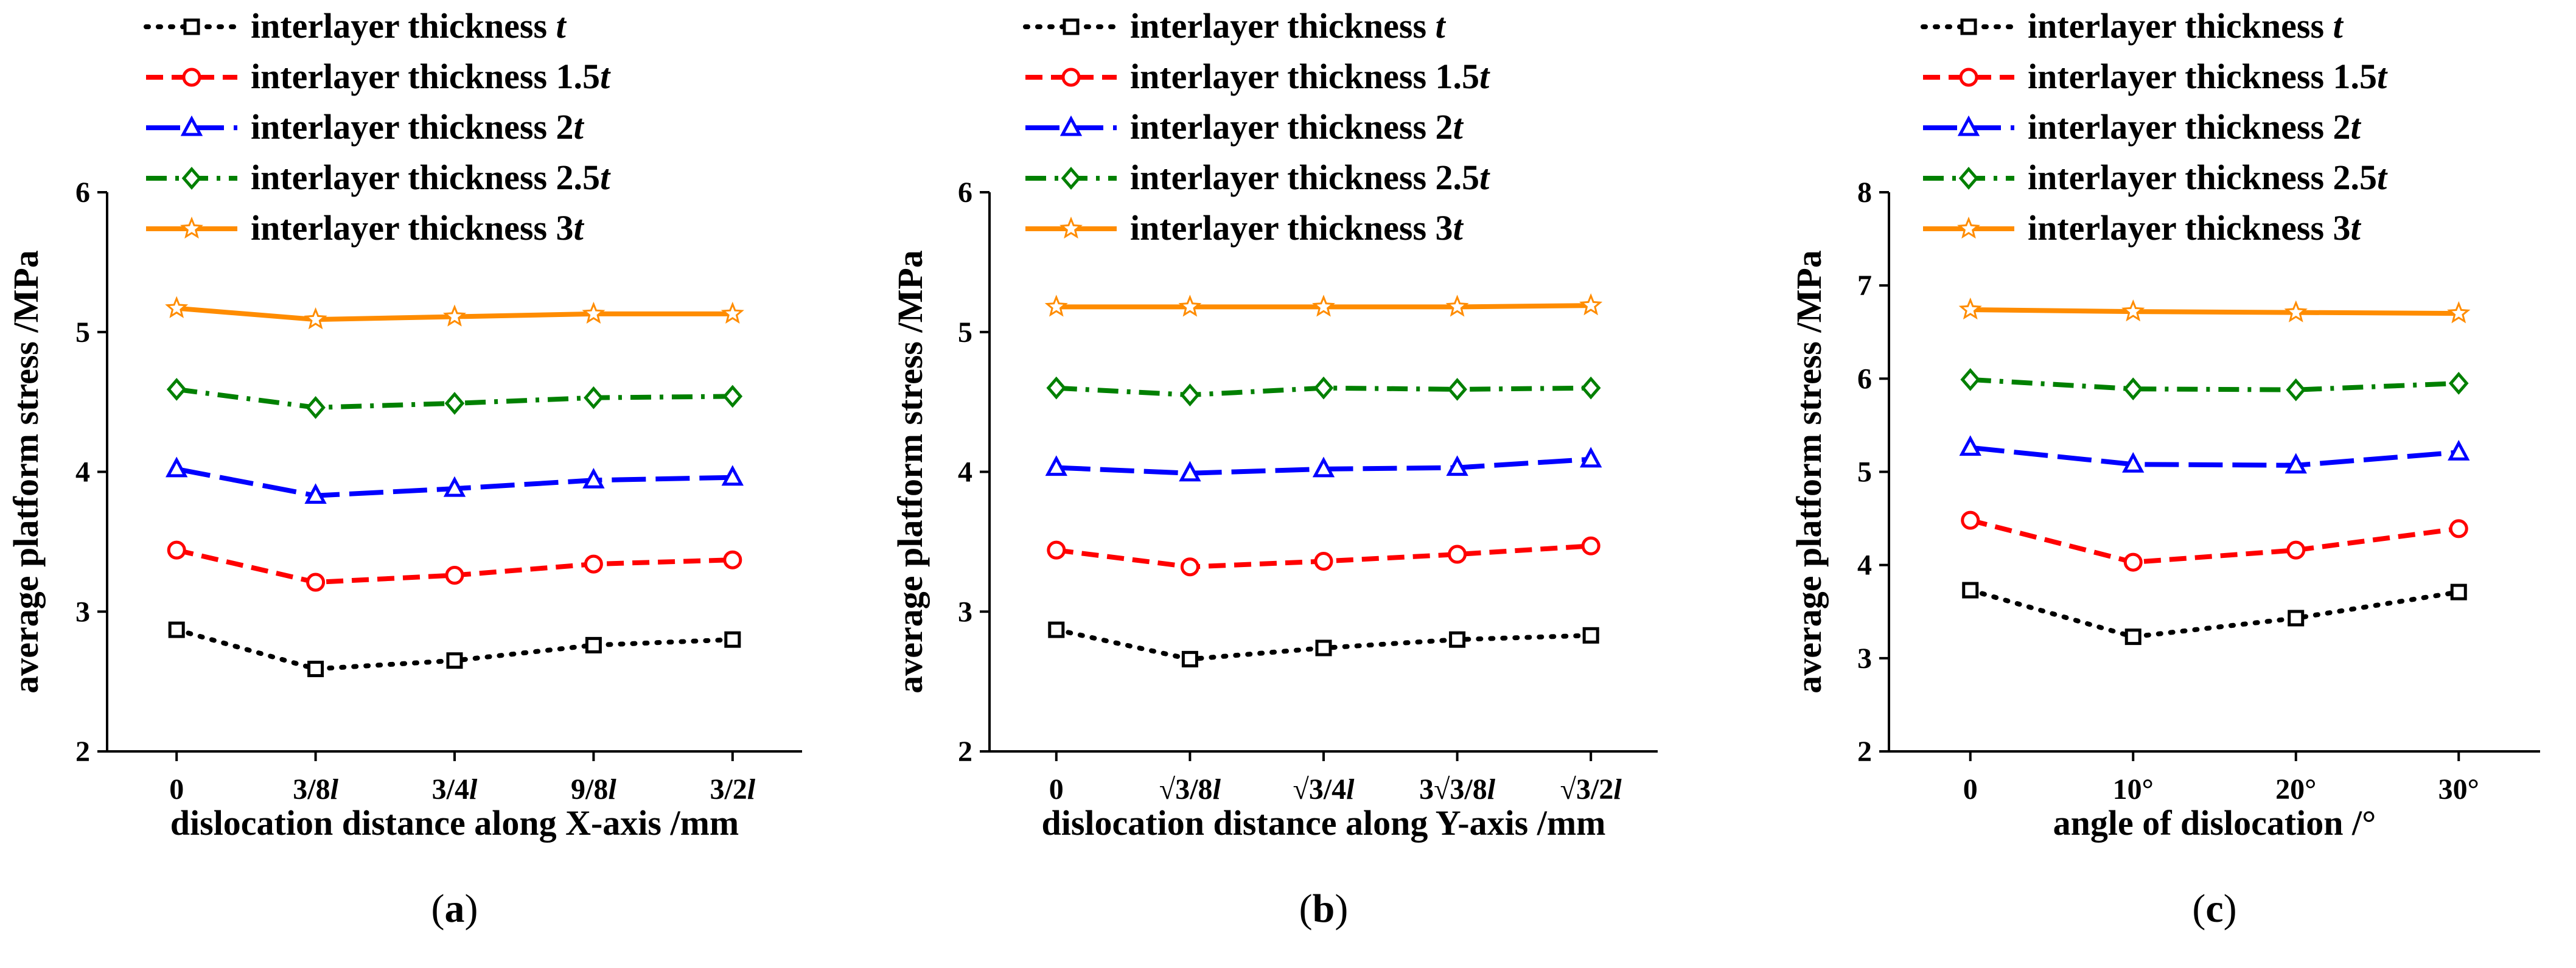  What do you see at coordinates (593, 790) in the screenshot?
I see `x-tick-label: 9/8l` at bounding box center [593, 790].